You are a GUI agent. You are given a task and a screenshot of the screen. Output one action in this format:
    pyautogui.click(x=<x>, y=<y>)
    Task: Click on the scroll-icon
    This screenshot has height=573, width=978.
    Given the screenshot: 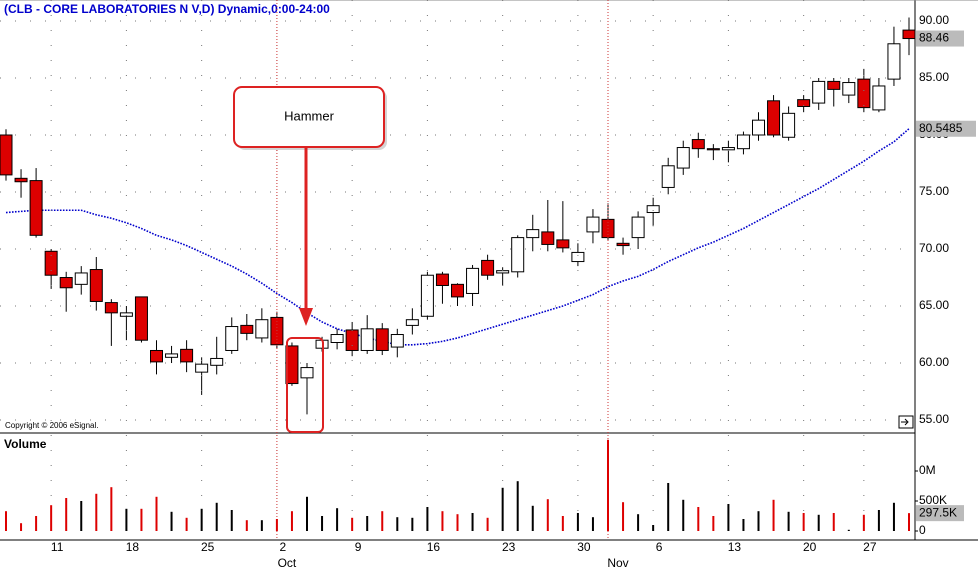 What is the action you would take?
    pyautogui.click(x=906, y=422)
    